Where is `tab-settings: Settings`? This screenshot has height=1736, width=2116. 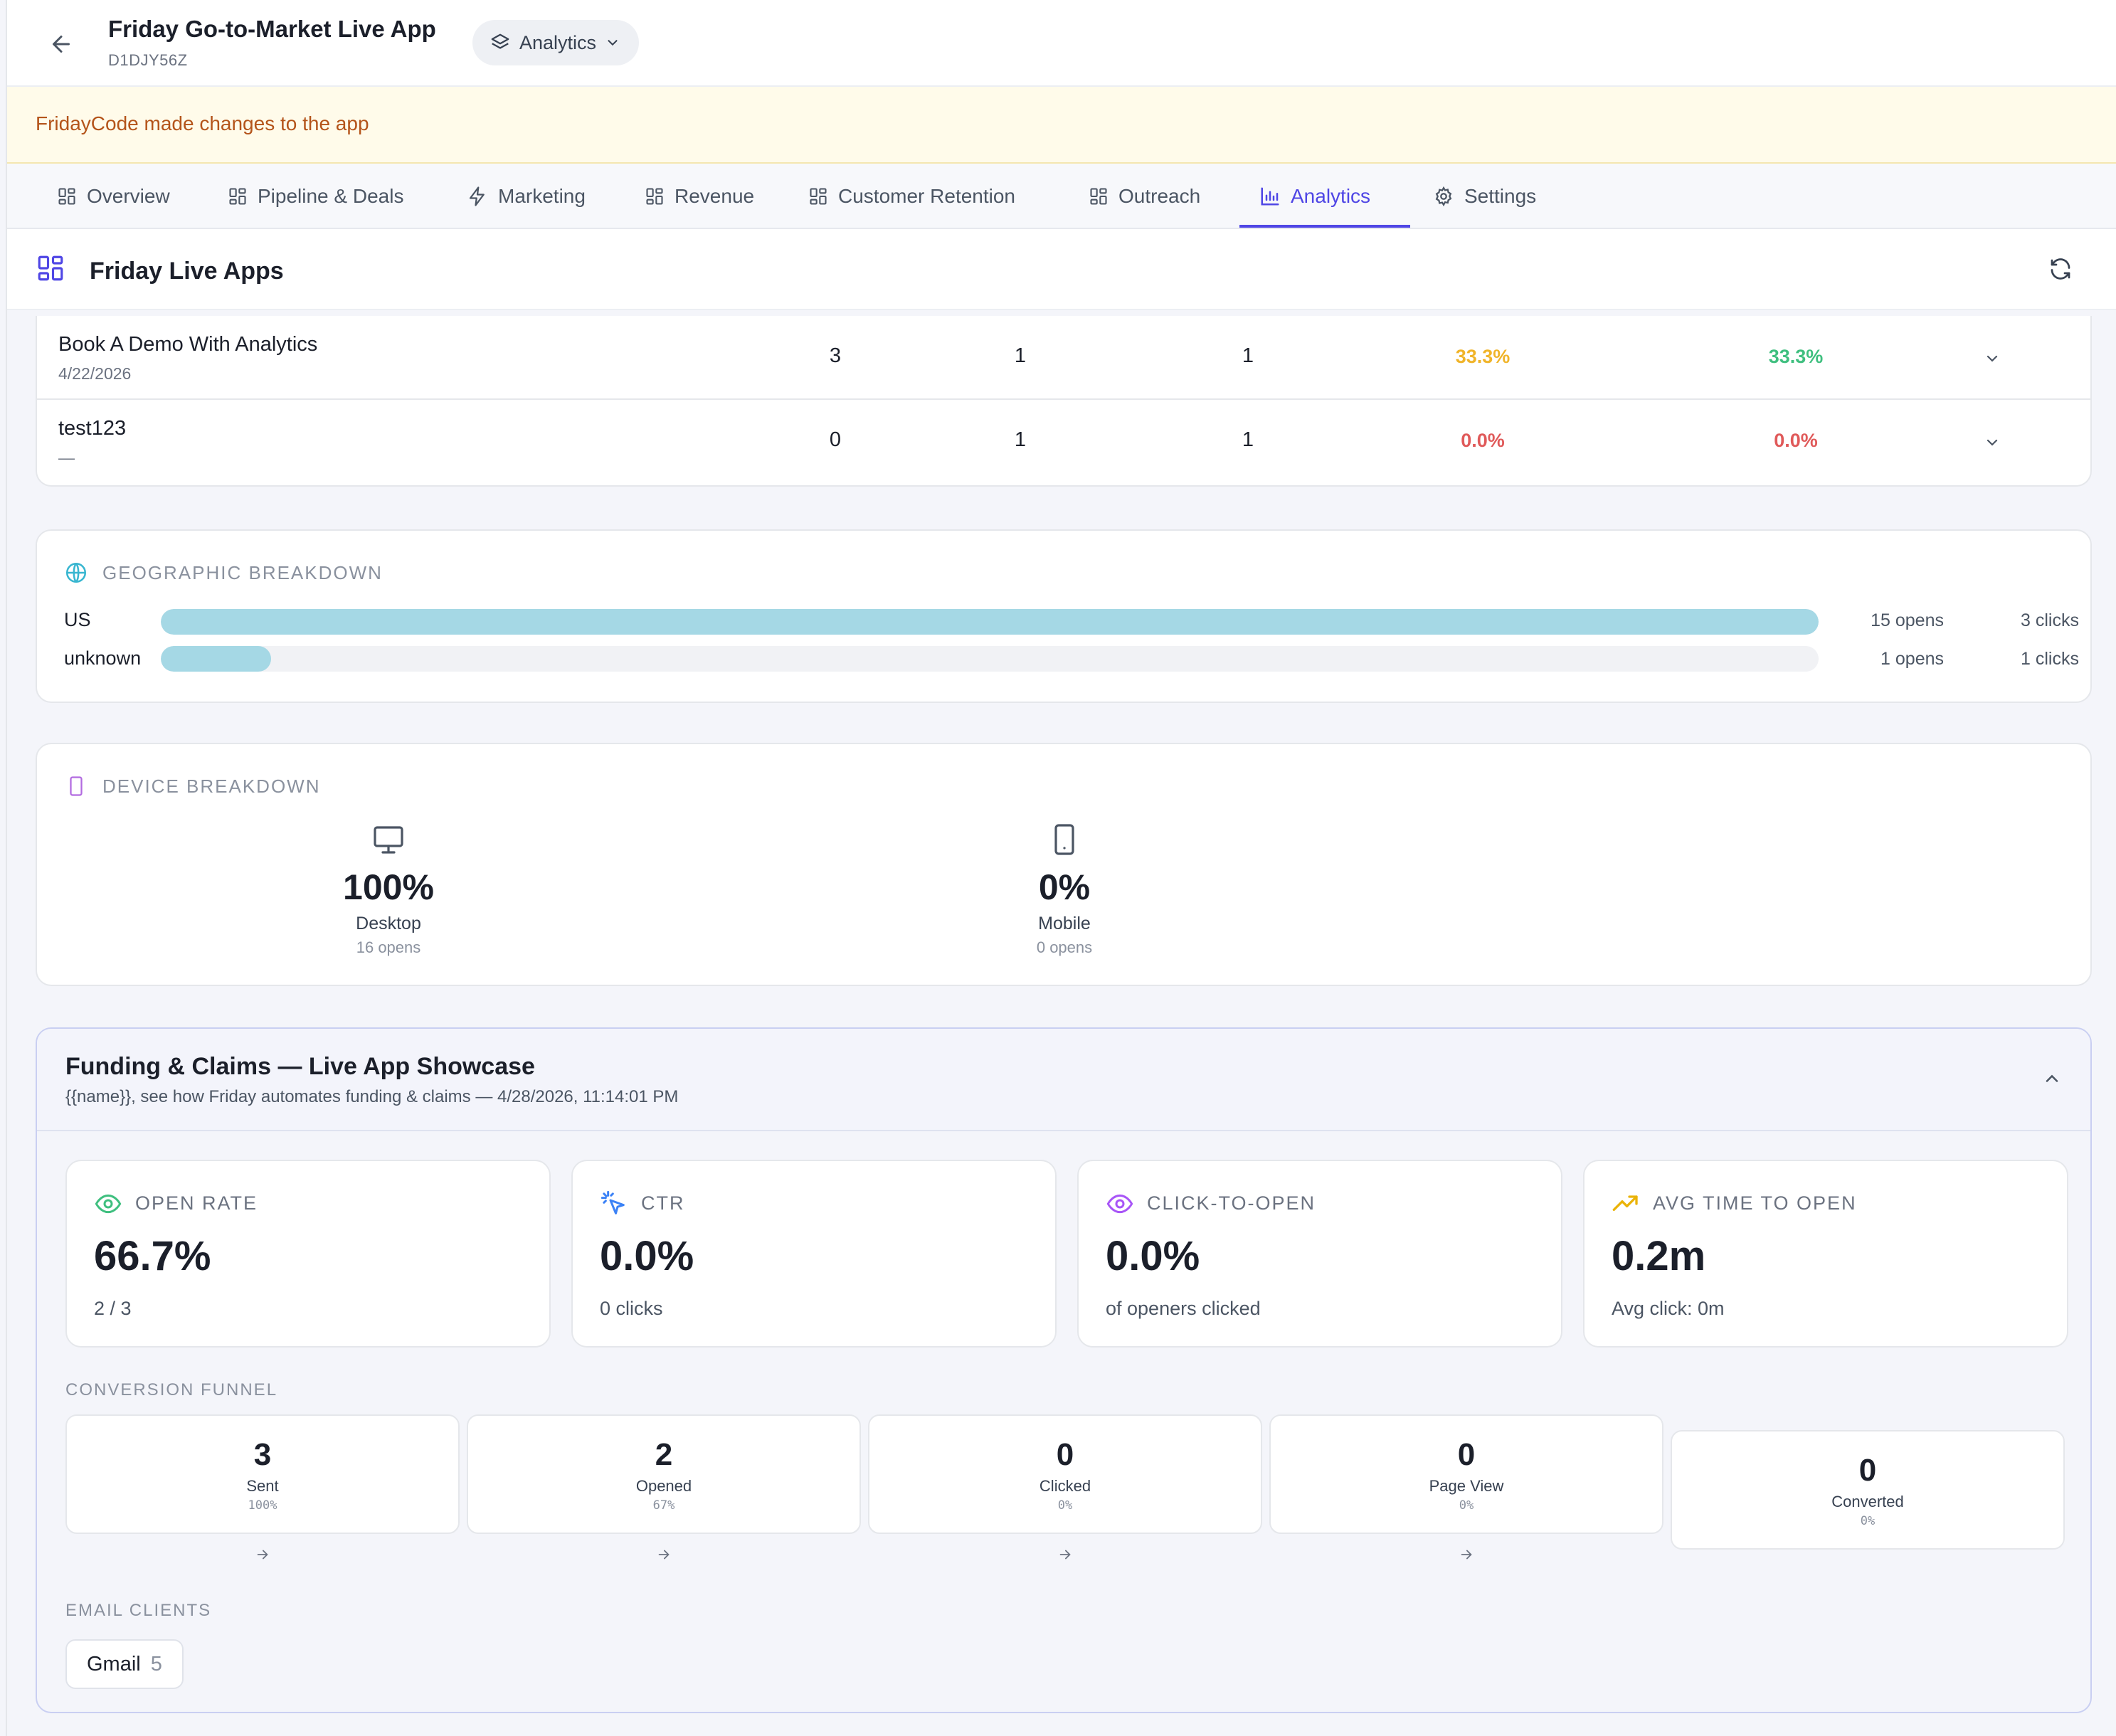
tab-settings: Settings is located at coordinates (1484, 197).